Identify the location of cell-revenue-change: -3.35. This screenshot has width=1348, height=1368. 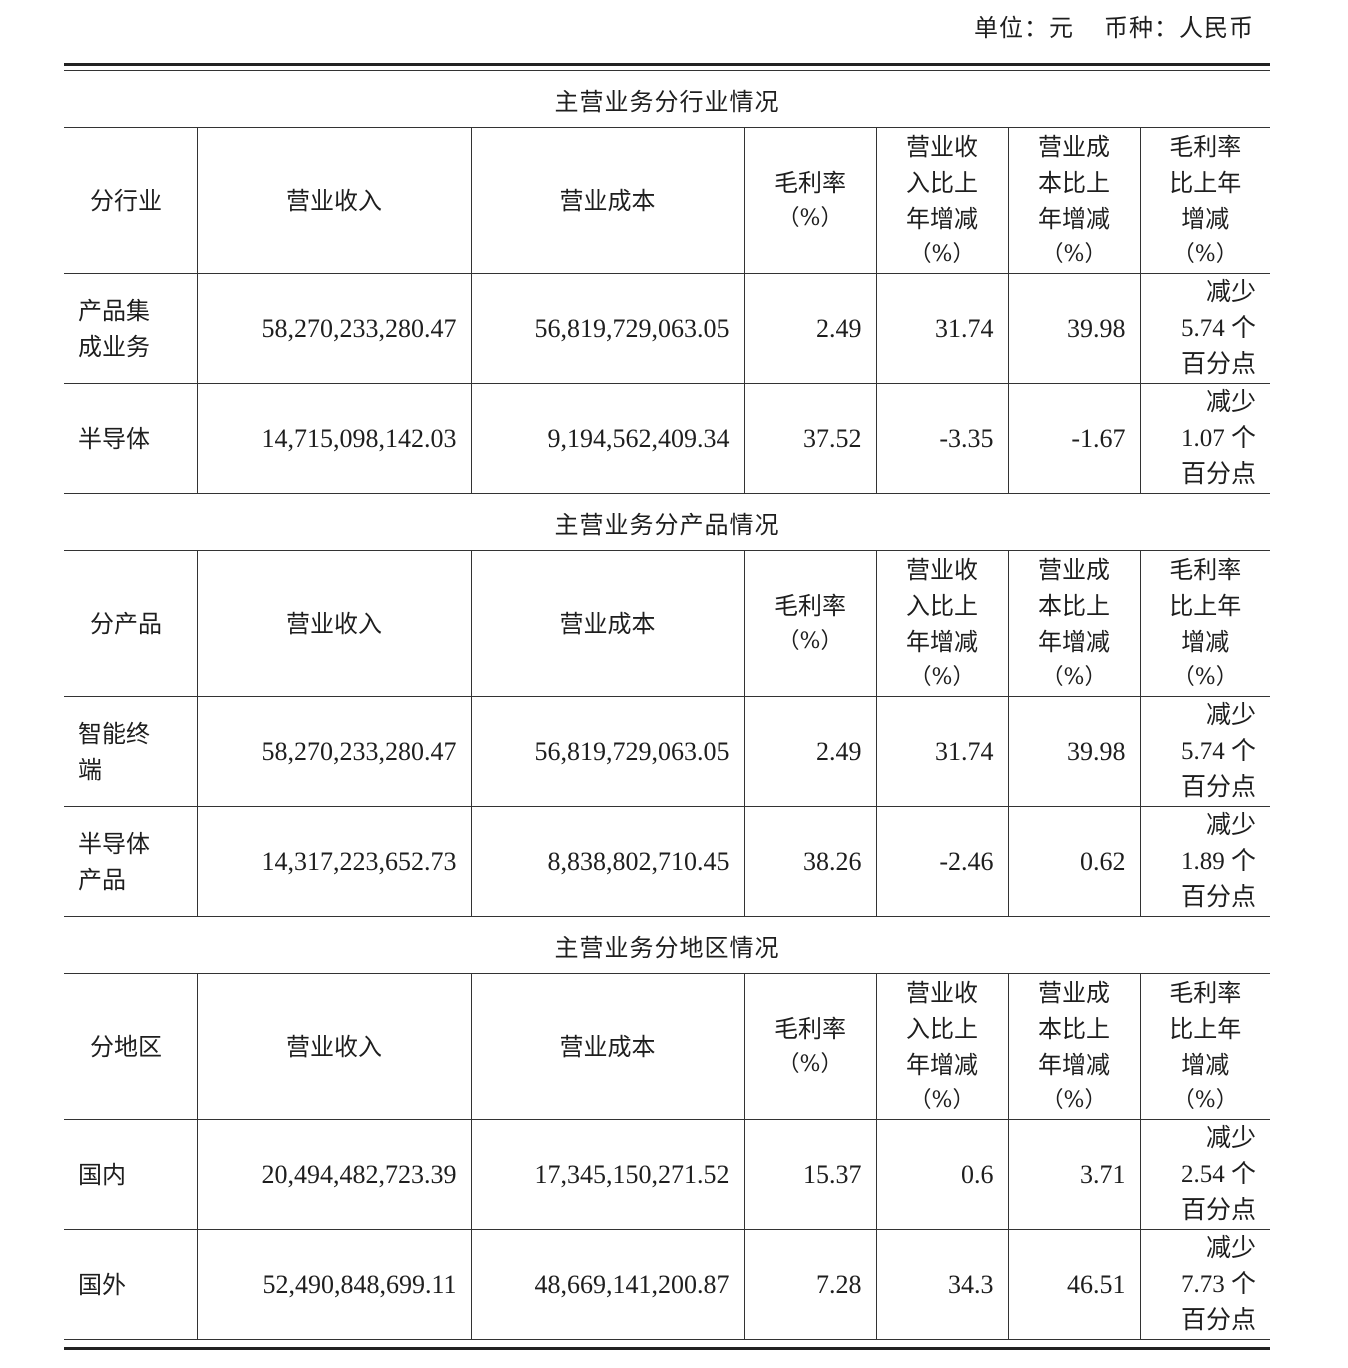
(942, 438).